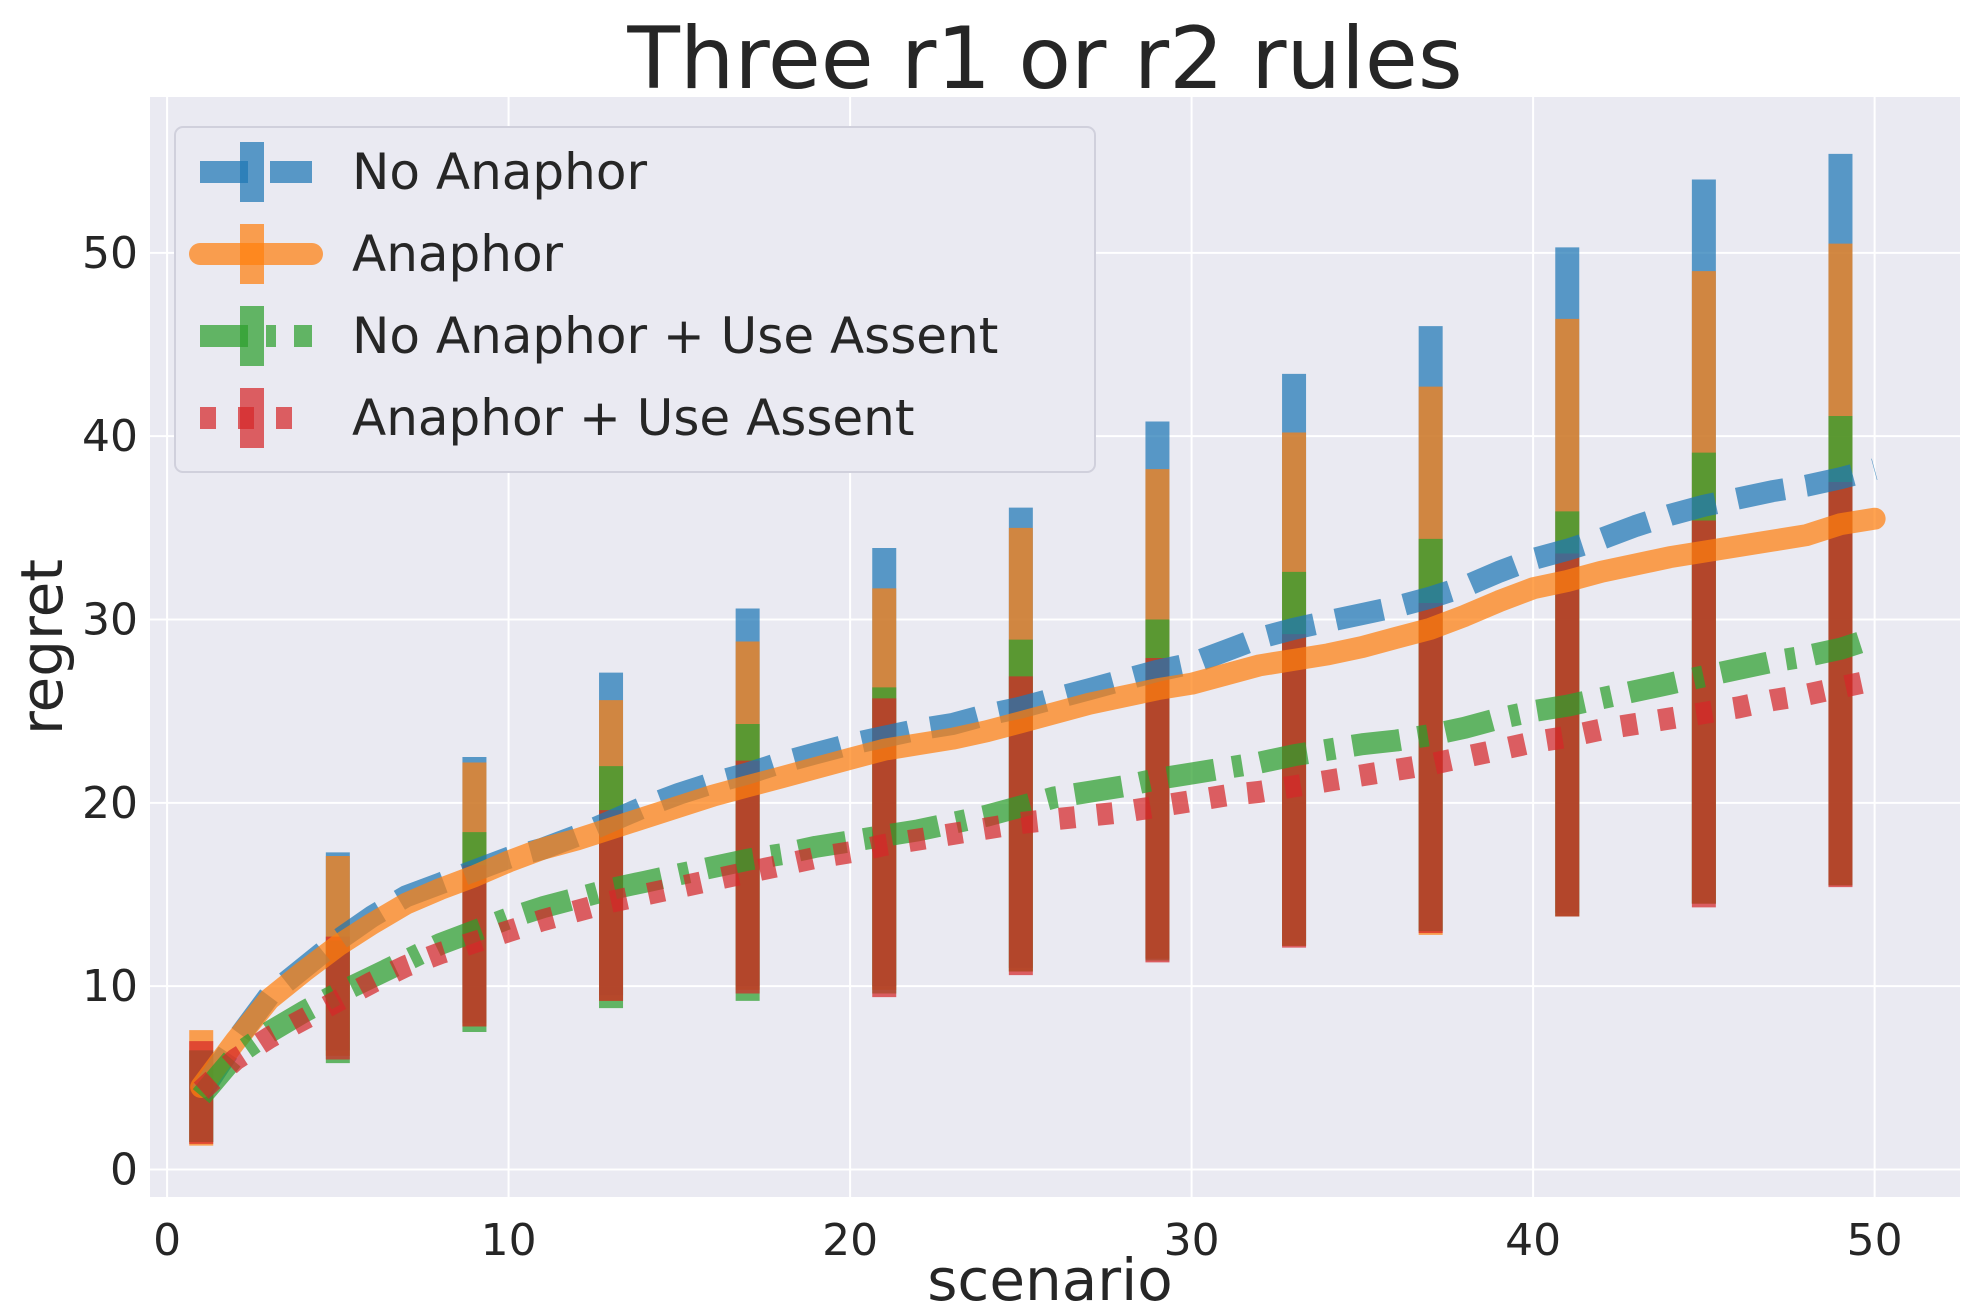 The image size is (1984, 1308). What do you see at coordinates (509, 1240) in the screenshot?
I see `x-tick-label: 10` at bounding box center [509, 1240].